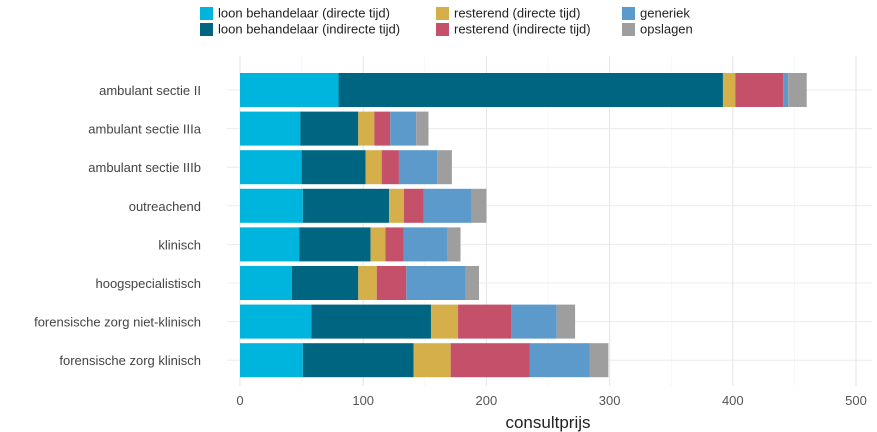 The width and height of the screenshot is (877, 432). Describe the element at coordinates (165, 206) in the screenshot. I see `category-label: outreachend` at that location.